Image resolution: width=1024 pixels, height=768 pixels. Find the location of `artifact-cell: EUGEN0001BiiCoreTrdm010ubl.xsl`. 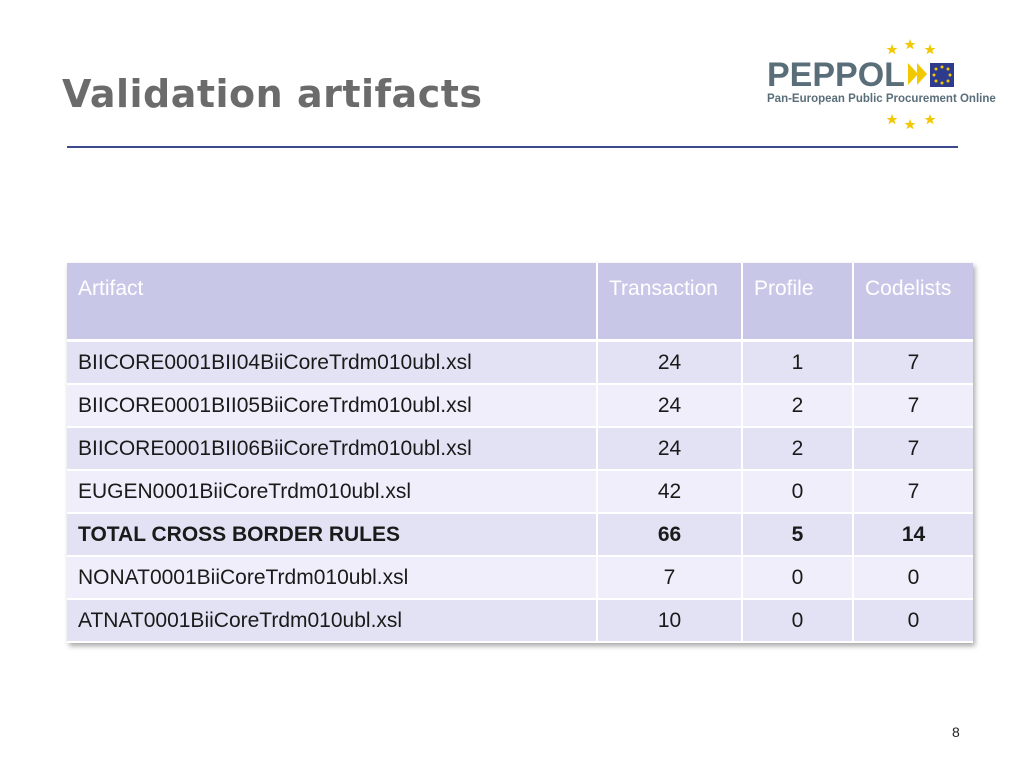

artifact-cell: EUGEN0001BiiCoreTrdm010ubl.xsl is located at coordinates (332, 492).